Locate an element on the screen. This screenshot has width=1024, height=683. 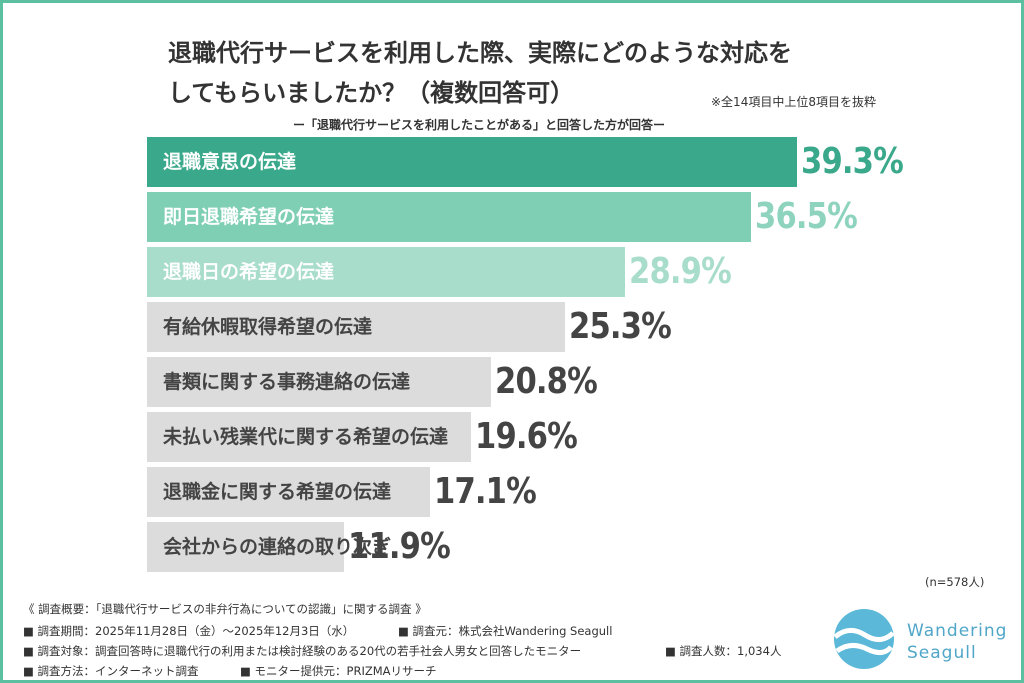
bar-label: 有給休暇取得希望の伝達 is located at coordinates (268, 327).